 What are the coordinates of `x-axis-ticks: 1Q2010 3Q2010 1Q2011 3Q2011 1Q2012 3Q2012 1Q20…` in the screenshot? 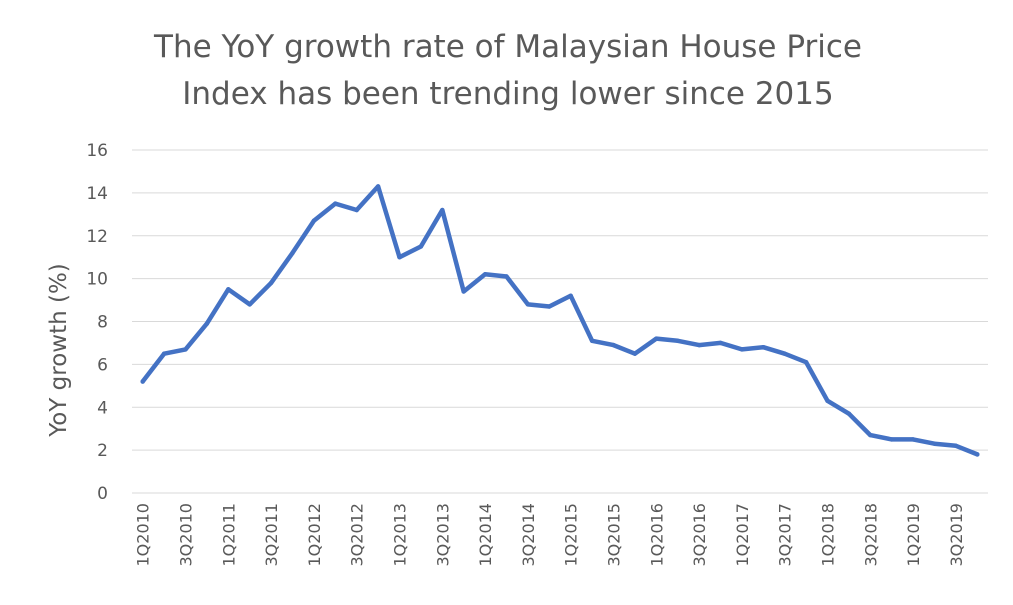 It's located at (550, 535).